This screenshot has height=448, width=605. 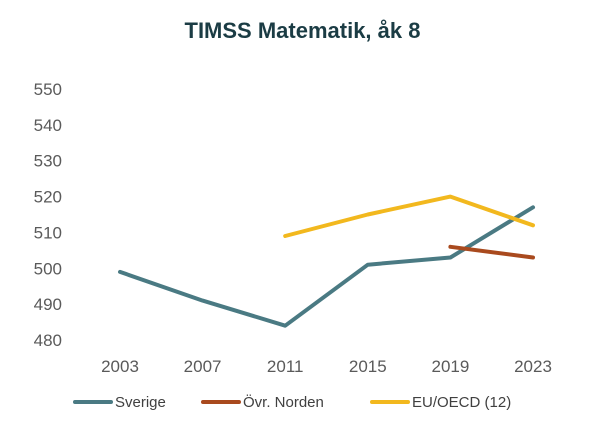 I want to click on chart-title: TIMSS Matematik, åk 8, so click(x=302, y=30).